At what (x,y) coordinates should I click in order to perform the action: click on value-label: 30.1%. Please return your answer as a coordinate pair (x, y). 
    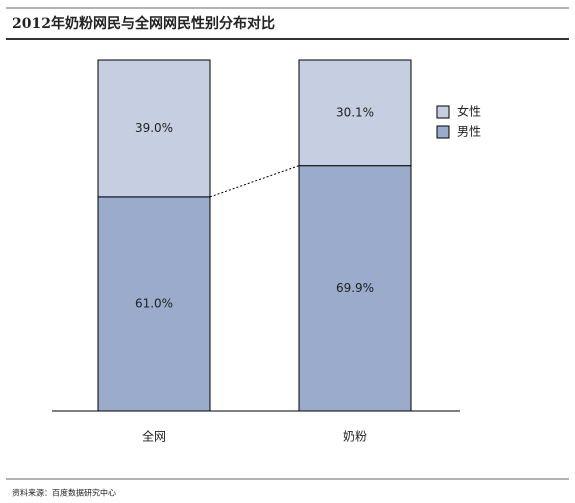
    Looking at the image, I should click on (355, 112).